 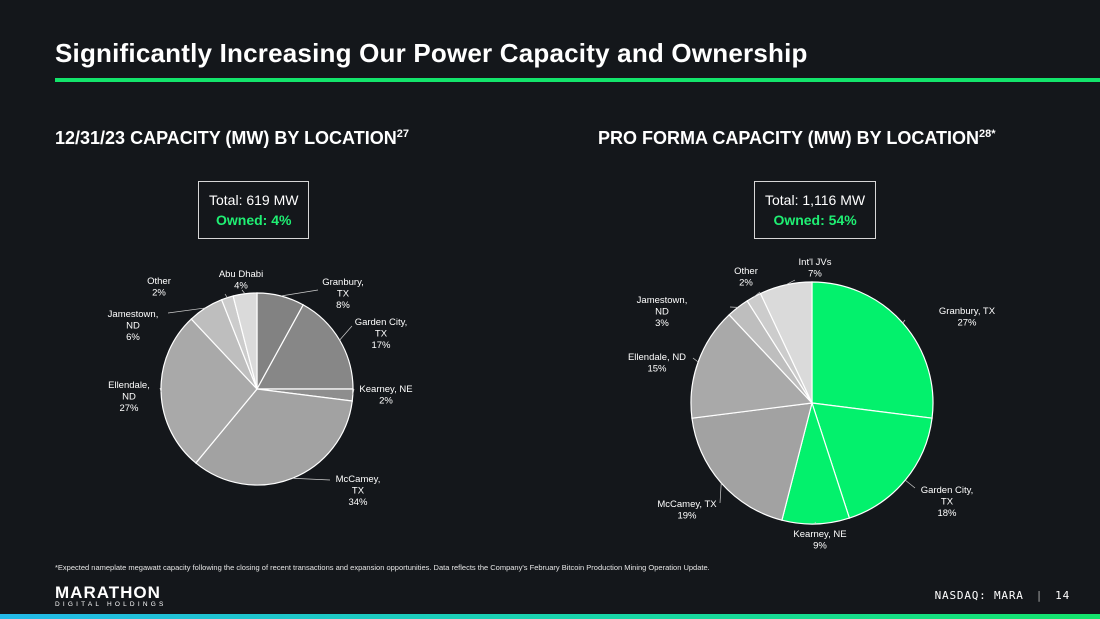 I want to click on left-slice-garden-city-tx, so click(x=304, y=347).